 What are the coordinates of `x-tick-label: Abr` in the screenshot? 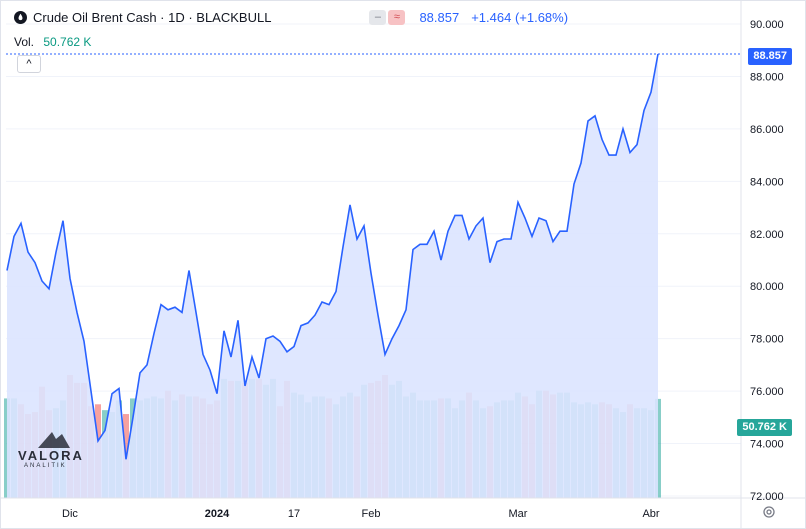 It's located at (650, 514).